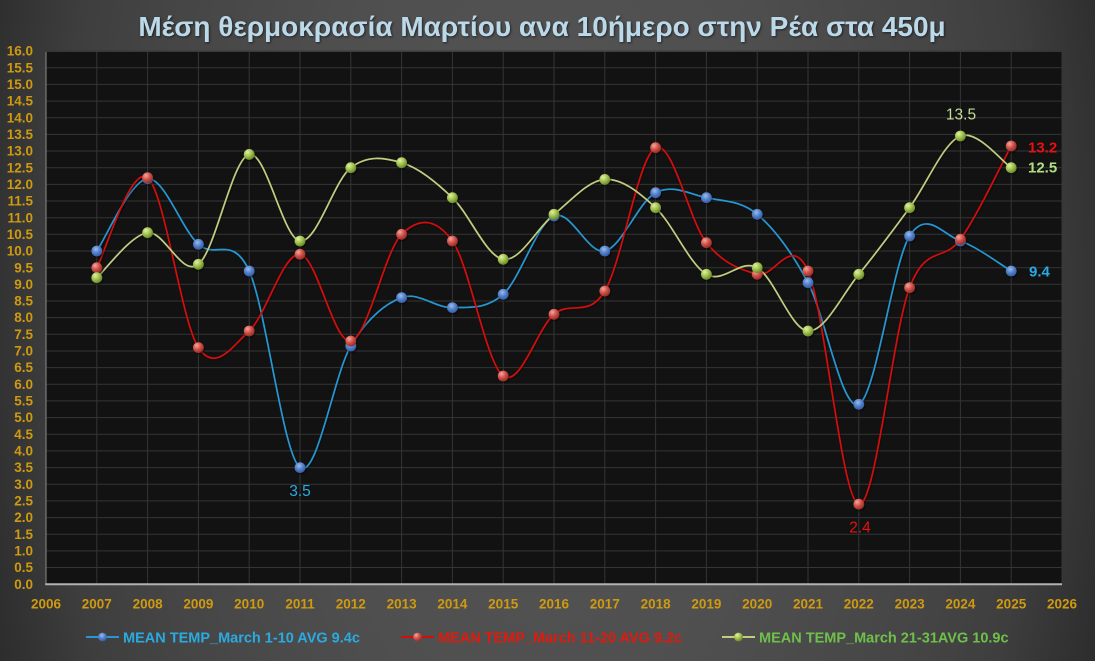 The image size is (1095, 661). What do you see at coordinates (20, 184) in the screenshot?
I see `svg-text: 12.0` at bounding box center [20, 184].